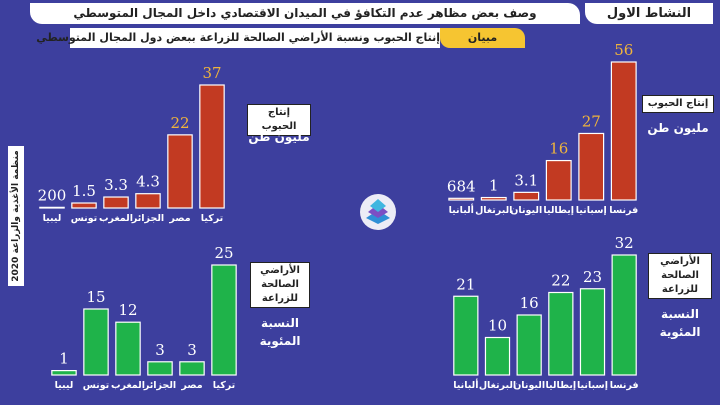 This screenshot has width=720, height=405. What do you see at coordinates (223, 253) in the screenshot?
I see `value-label: 25` at bounding box center [223, 253].